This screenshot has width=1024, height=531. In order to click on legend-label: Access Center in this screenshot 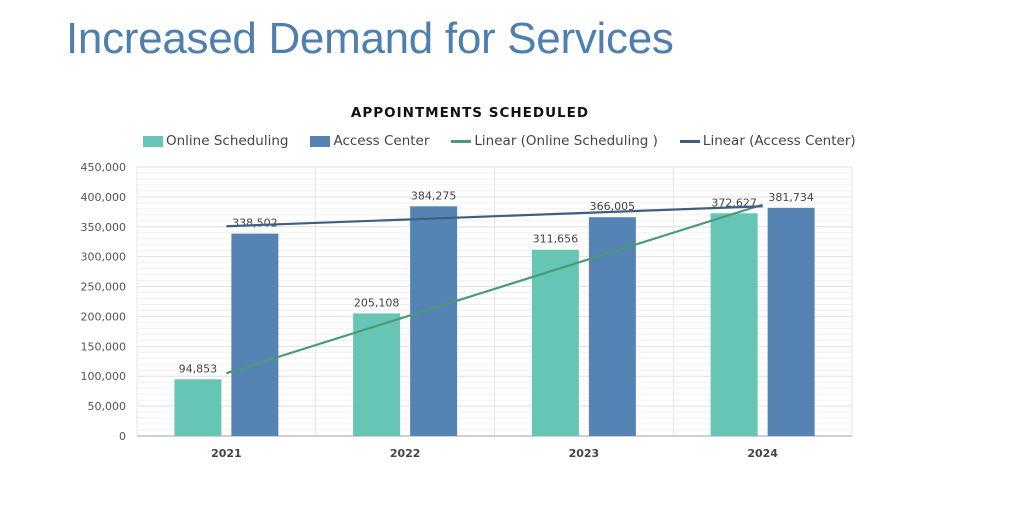, I will do `click(381, 141)`.